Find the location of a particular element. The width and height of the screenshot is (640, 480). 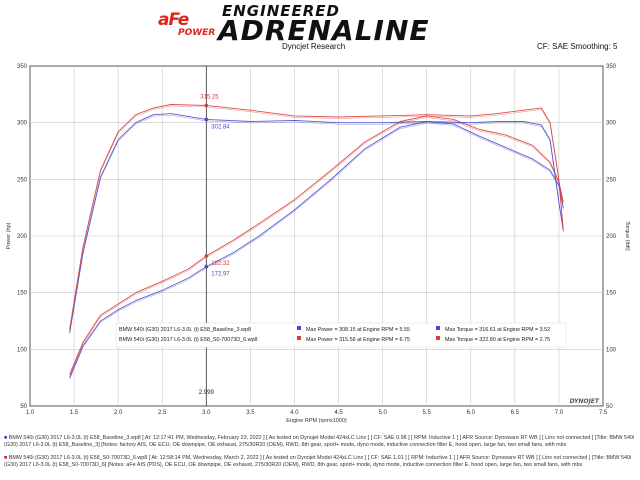

legend-box is located at coordinates (341, 335).